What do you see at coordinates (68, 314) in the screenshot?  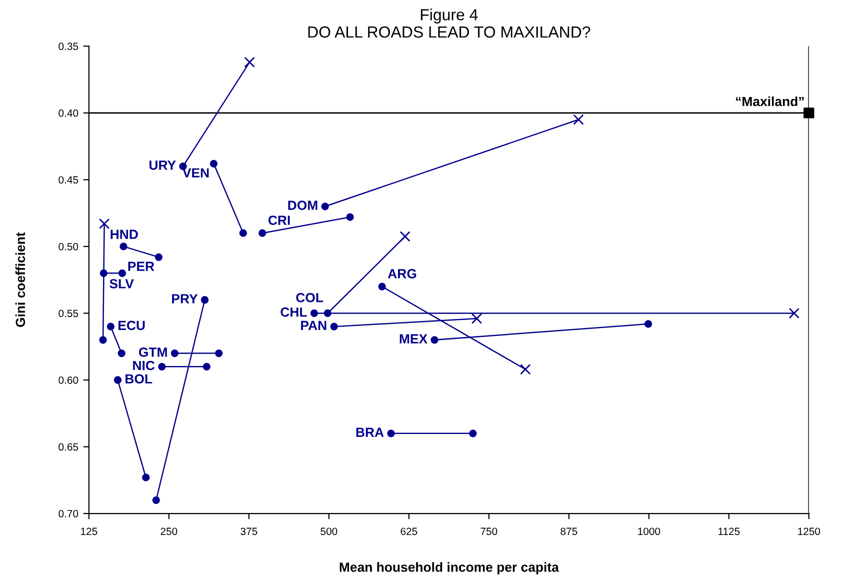 I see `y-tick-label: 0.55` at bounding box center [68, 314].